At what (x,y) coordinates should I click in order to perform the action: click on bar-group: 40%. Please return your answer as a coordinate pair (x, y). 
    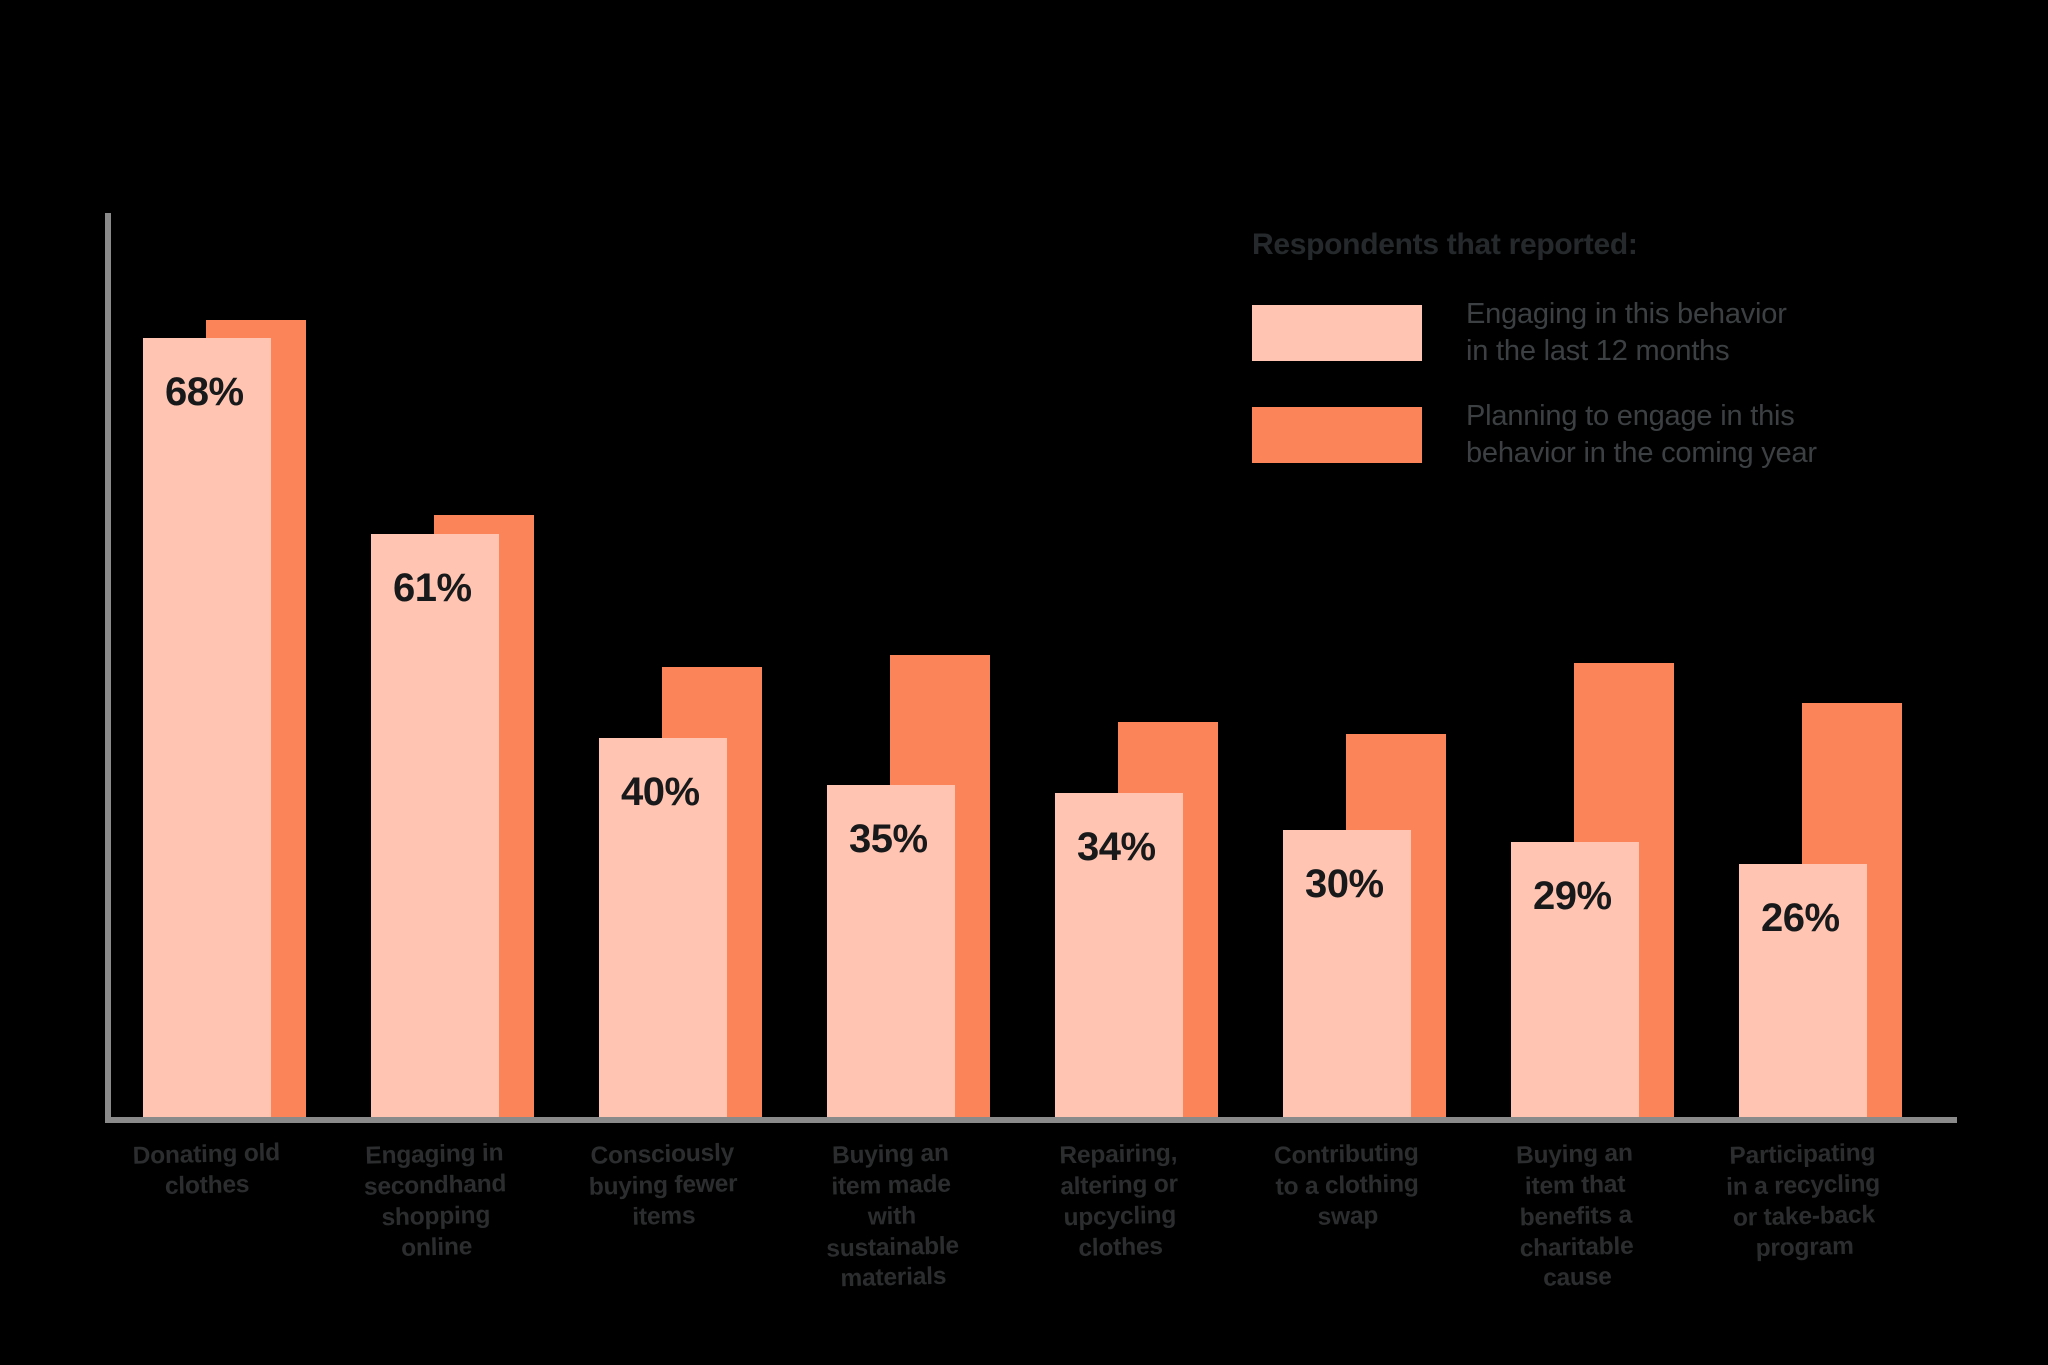
    Looking at the image, I should click on (713, 561).